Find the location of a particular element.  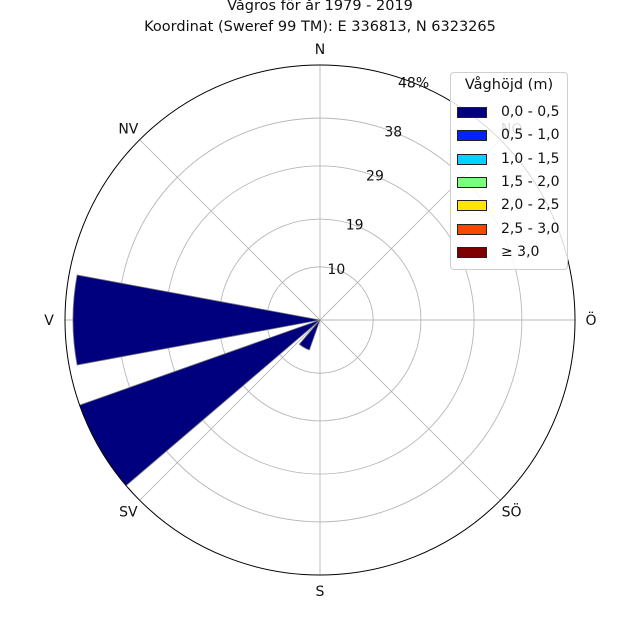

direction-label: Ö is located at coordinates (590, 320).